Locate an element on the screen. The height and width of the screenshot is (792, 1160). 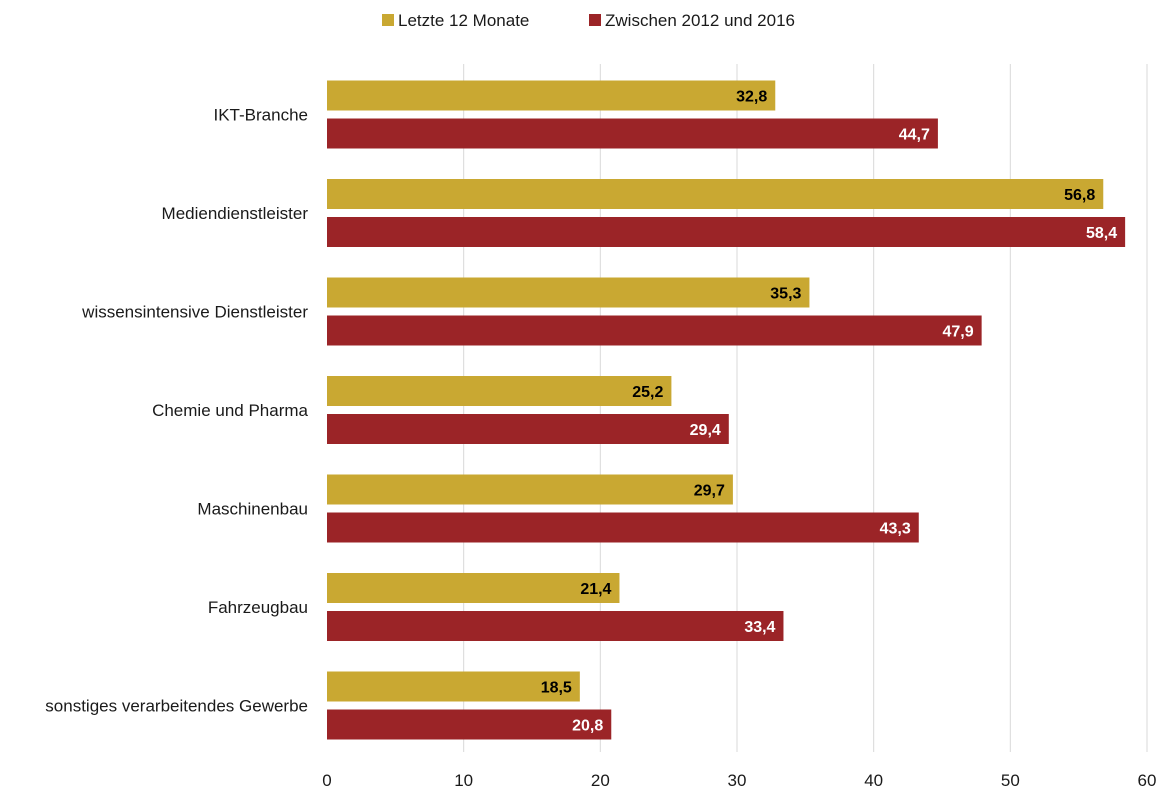
x-tick-label-0: 0 is located at coordinates (326, 780).